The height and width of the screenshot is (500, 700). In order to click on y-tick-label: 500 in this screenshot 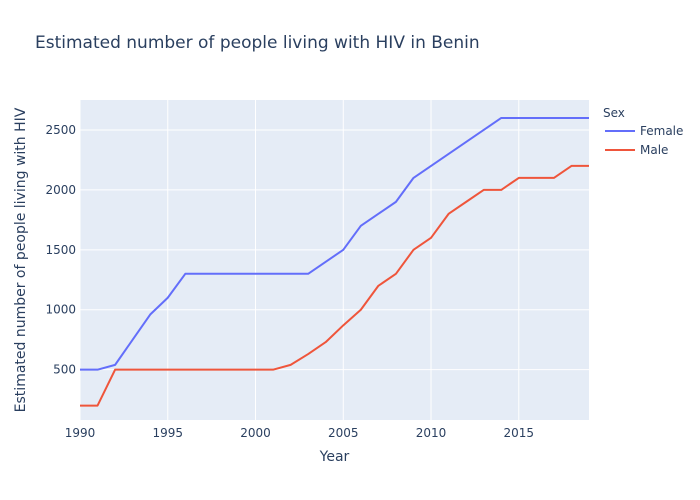, I will do `click(64, 370)`.